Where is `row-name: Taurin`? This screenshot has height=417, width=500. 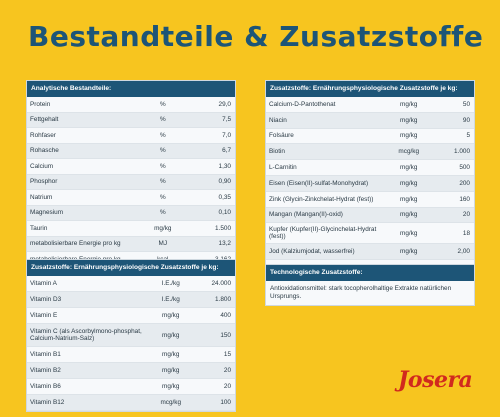 row-name: Taurin is located at coordinates (39, 228).